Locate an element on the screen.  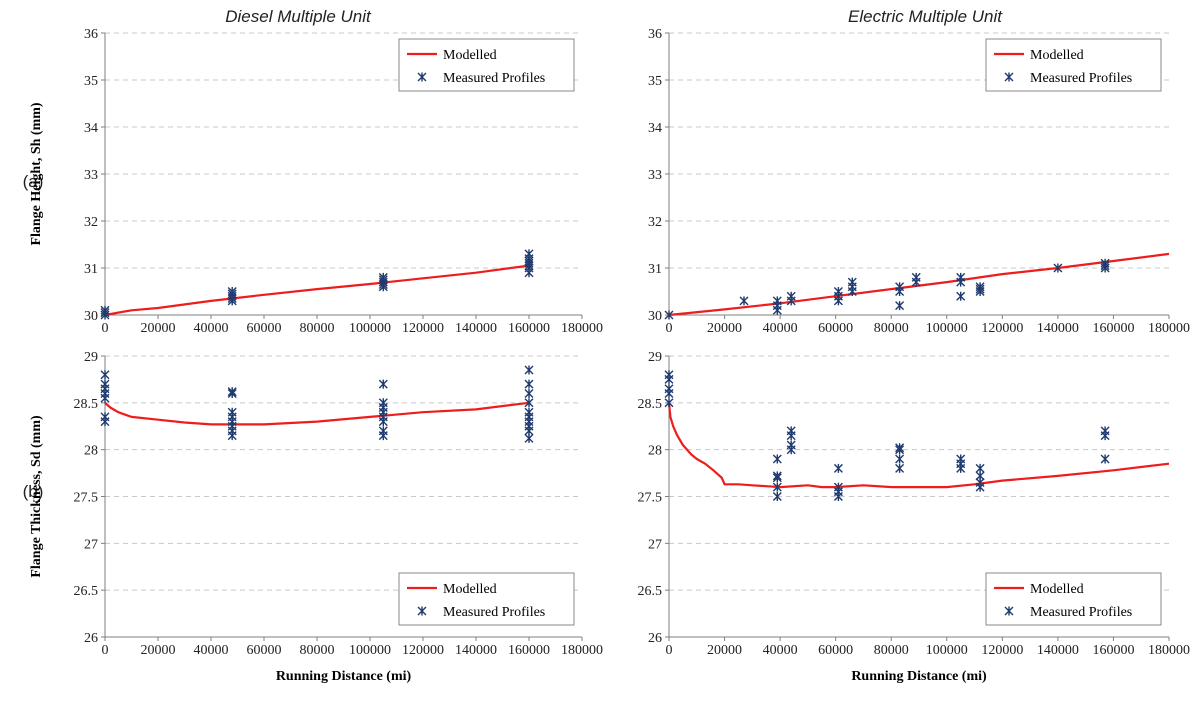
y-tick-label: 35 is located at coordinates (91, 81).